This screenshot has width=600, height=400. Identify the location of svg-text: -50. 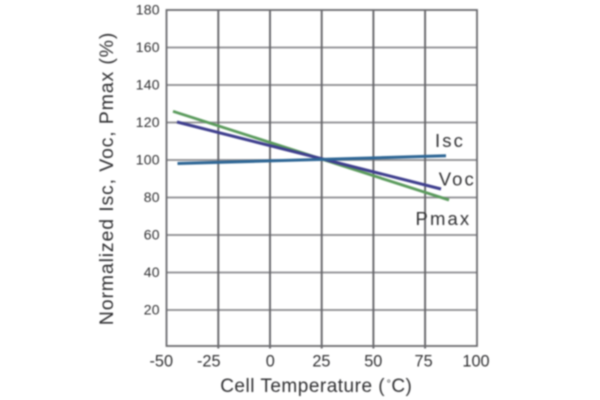
(162, 362).